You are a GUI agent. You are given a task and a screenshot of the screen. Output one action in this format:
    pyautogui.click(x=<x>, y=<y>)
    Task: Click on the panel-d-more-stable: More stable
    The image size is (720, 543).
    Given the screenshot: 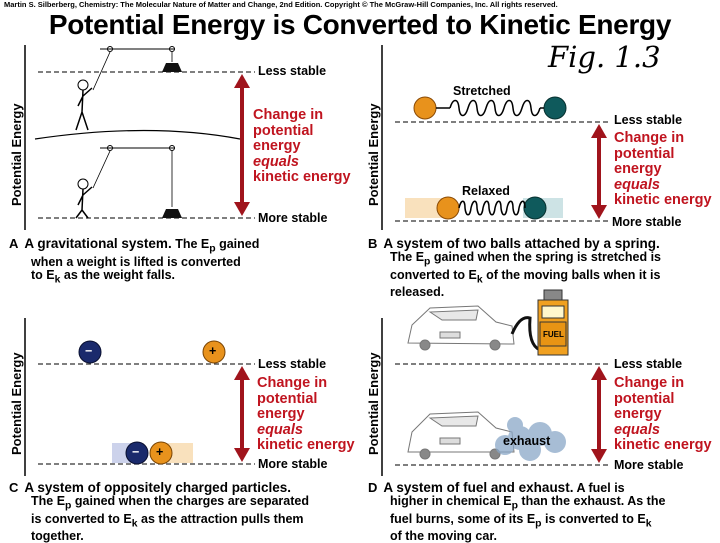 What is the action you would take?
    pyautogui.click(x=649, y=465)
    